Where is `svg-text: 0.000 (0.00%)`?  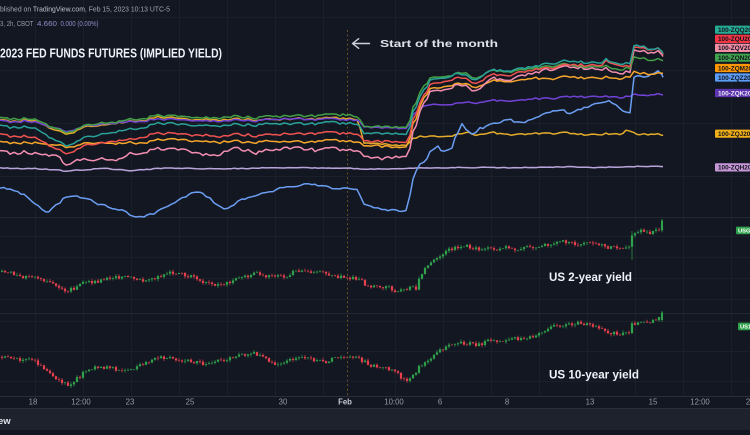 svg-text: 0.000 (0.00%) is located at coordinates (80, 23).